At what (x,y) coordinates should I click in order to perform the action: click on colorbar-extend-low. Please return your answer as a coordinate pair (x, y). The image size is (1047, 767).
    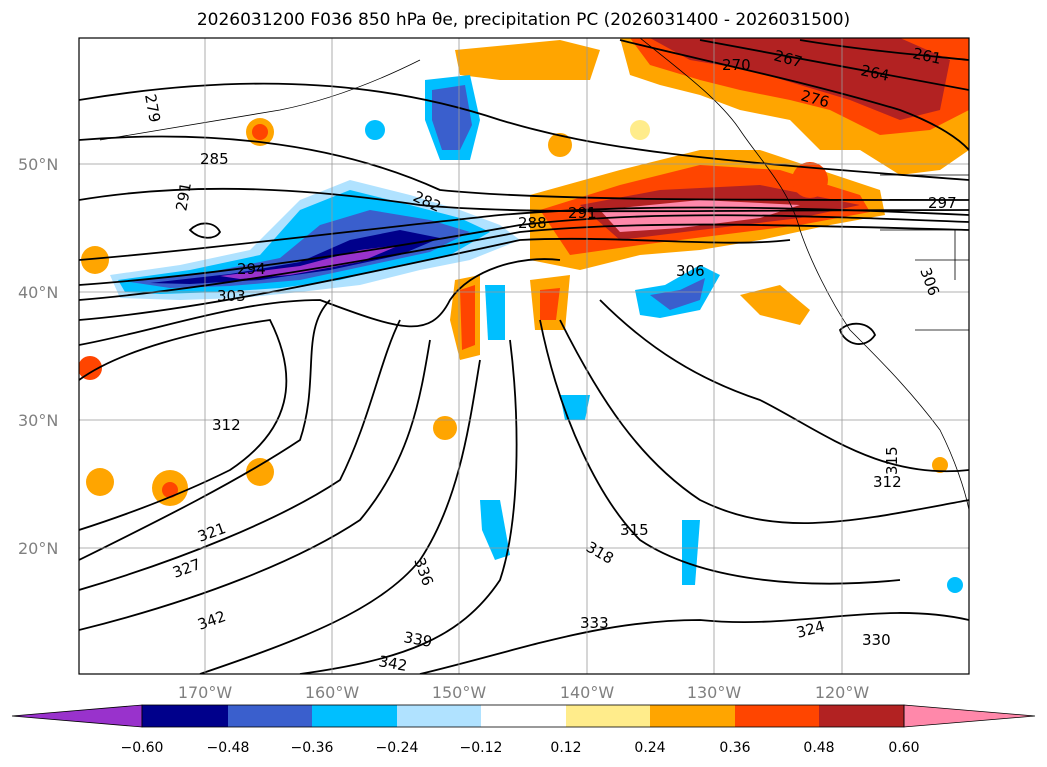
    Looking at the image, I should click on (77, 716).